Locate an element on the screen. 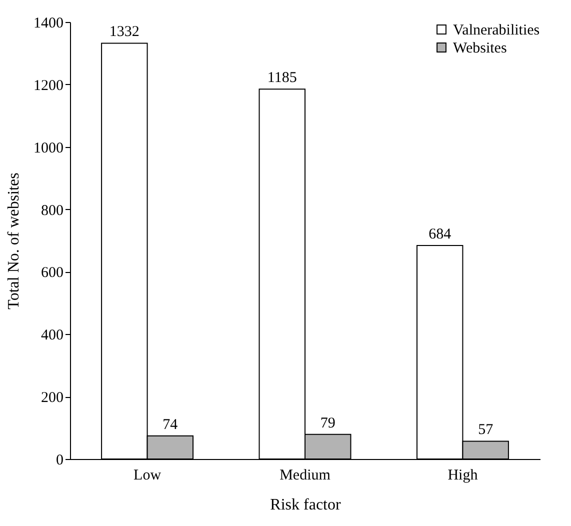  data-label: 1185 is located at coordinates (282, 78).